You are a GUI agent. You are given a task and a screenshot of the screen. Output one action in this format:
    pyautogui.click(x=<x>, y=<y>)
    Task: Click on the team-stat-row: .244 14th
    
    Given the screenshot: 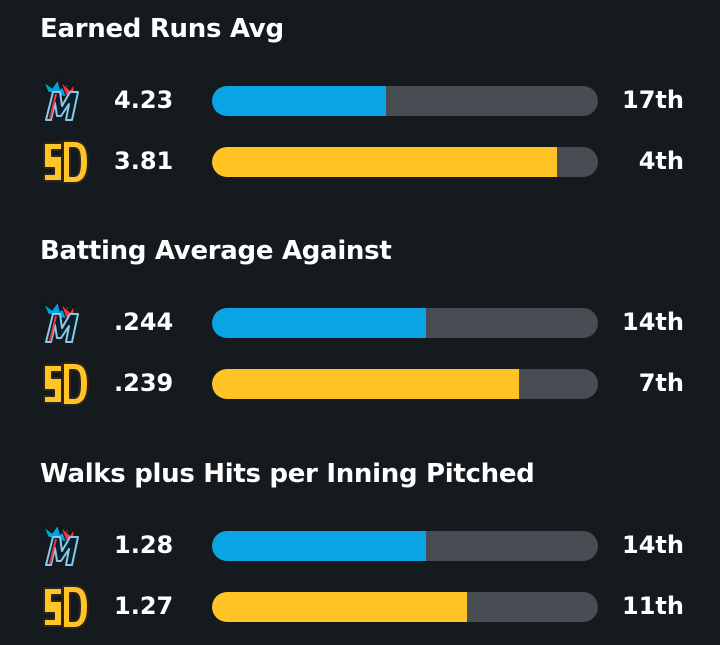 What is the action you would take?
    pyautogui.click(x=360, y=323)
    